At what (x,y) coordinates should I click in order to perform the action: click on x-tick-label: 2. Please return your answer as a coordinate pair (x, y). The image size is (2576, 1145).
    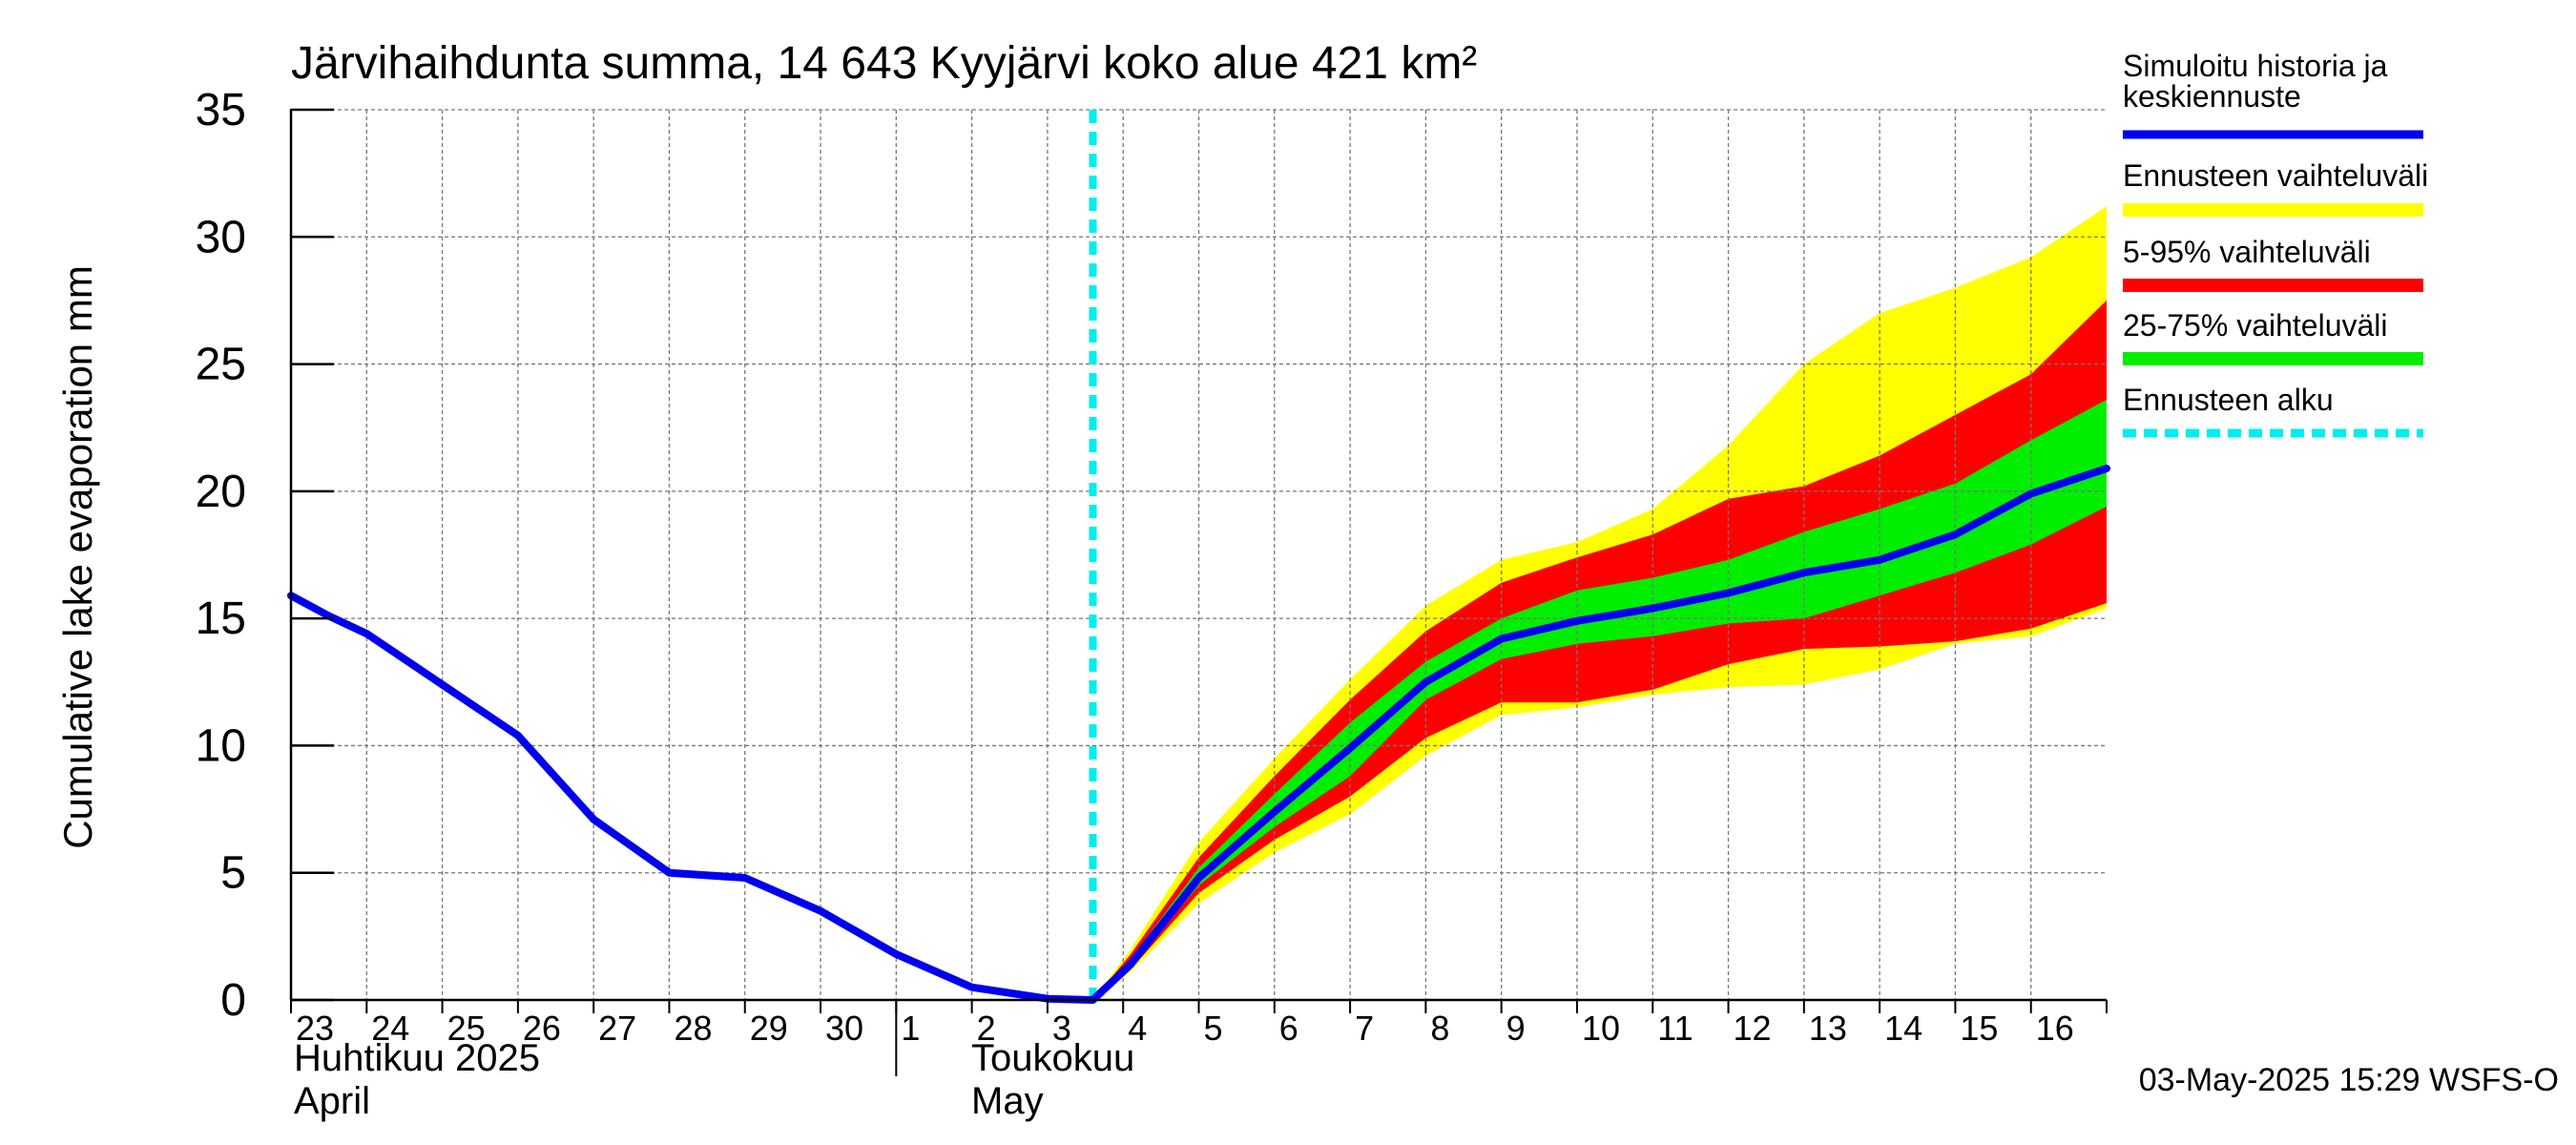
    Looking at the image, I should click on (986, 1029).